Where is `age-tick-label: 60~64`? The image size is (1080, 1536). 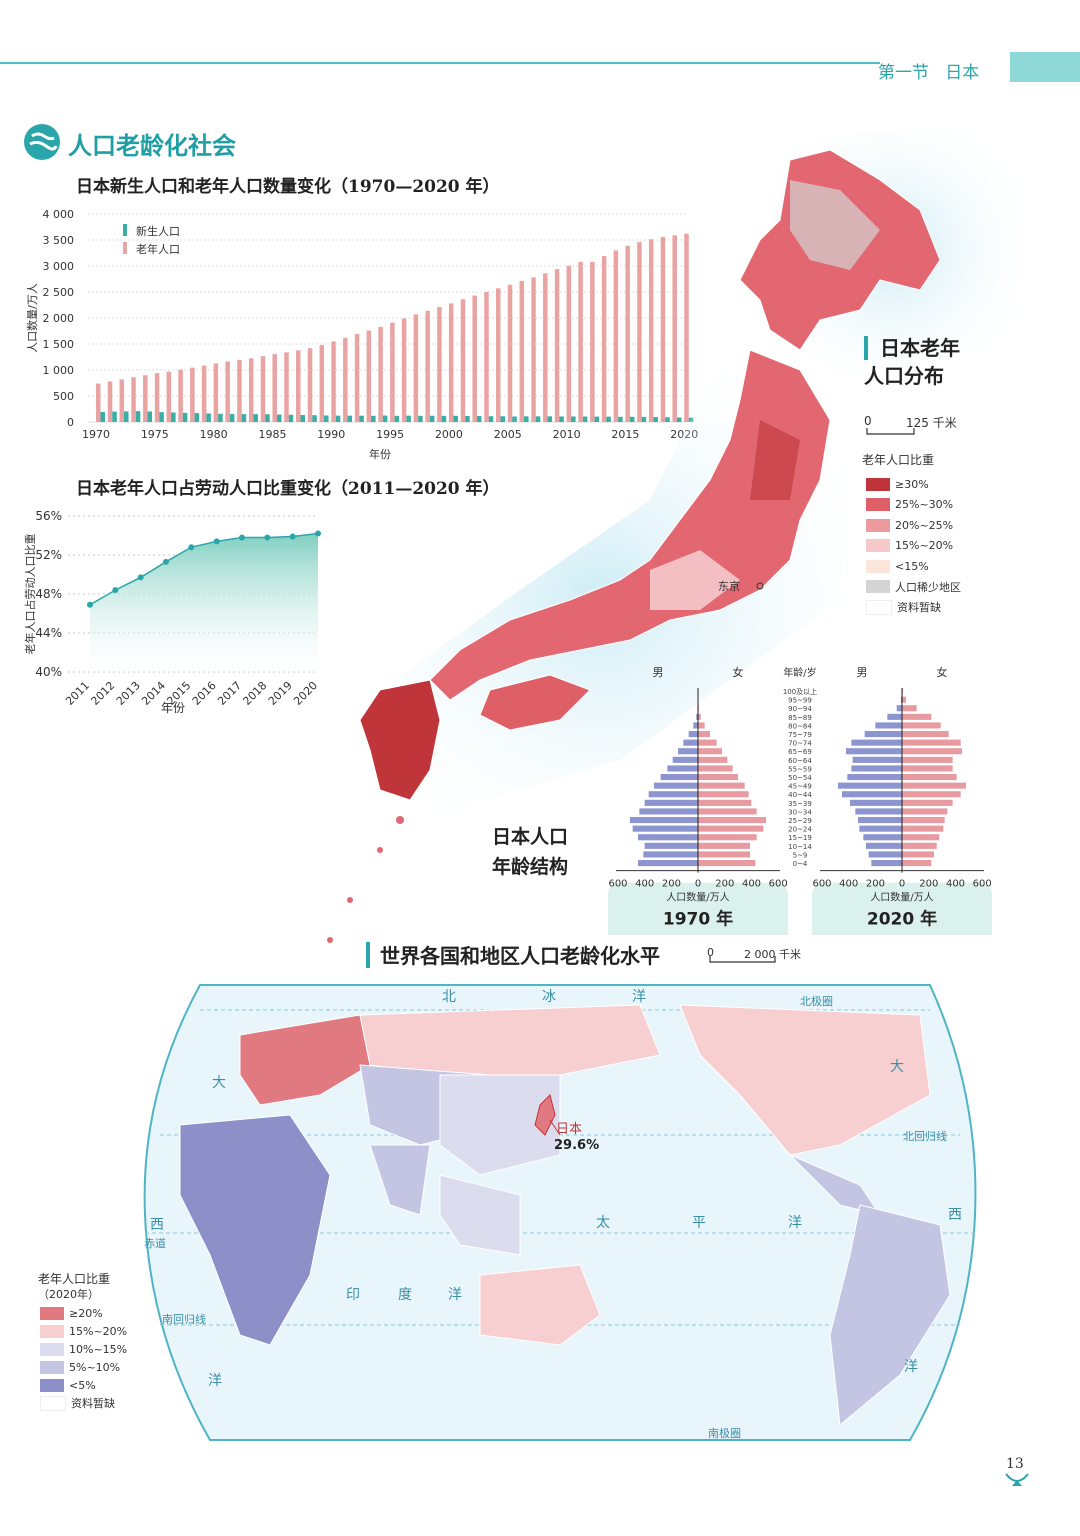 age-tick-label: 60~64 is located at coordinates (800, 761).